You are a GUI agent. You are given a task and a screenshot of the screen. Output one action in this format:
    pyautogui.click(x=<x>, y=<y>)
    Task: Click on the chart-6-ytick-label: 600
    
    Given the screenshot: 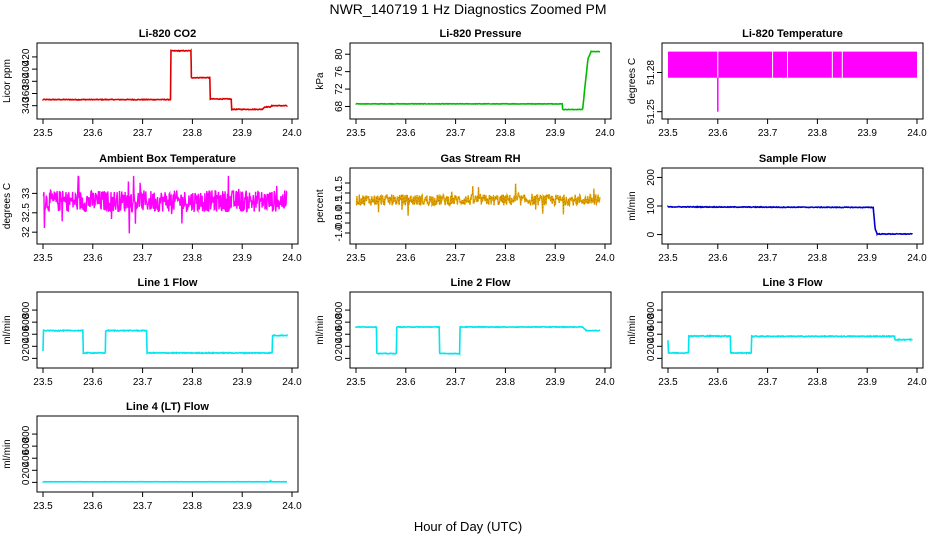 What is the action you would take?
    pyautogui.click(x=26, y=321)
    